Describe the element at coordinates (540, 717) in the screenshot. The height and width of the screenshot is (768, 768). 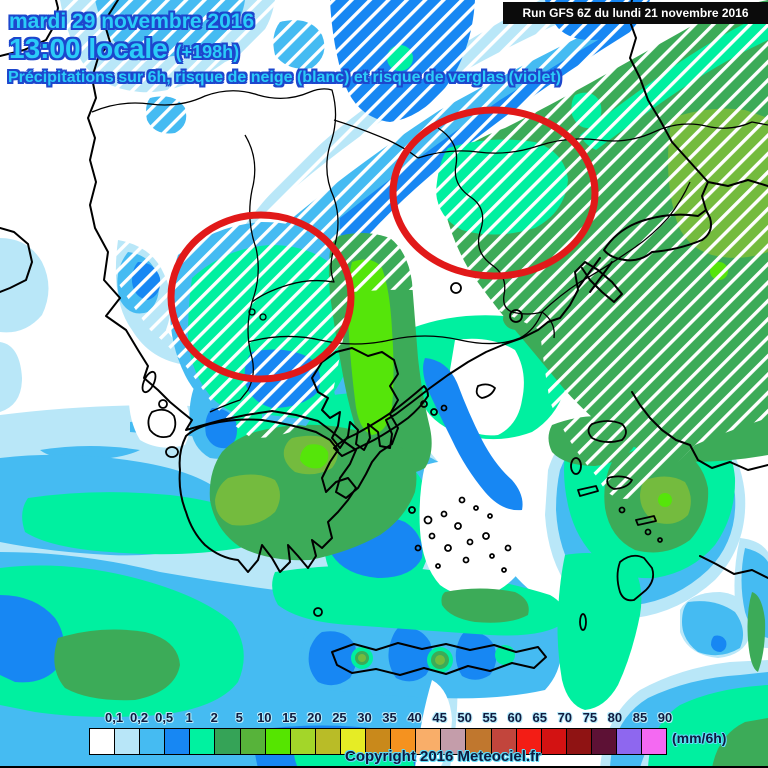
I see `legend-threshold-label: 65` at that location.